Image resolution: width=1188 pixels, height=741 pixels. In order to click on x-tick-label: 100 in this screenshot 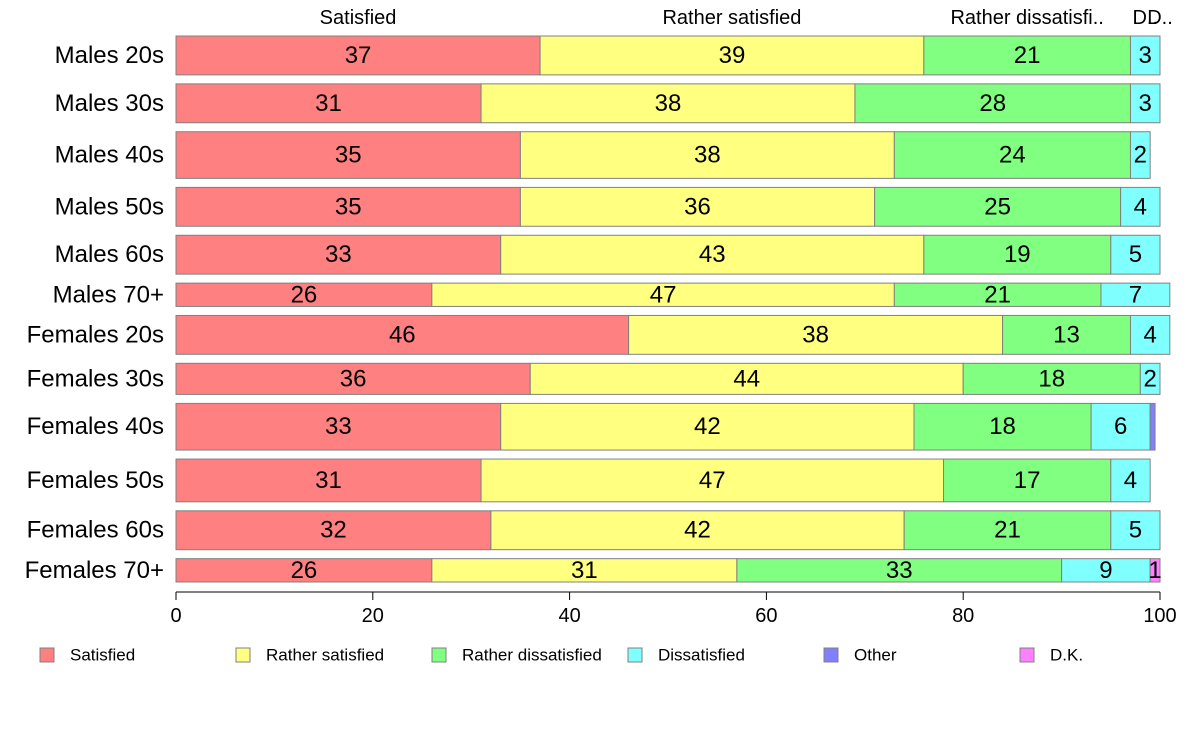, I will do `click(1159, 616)`.